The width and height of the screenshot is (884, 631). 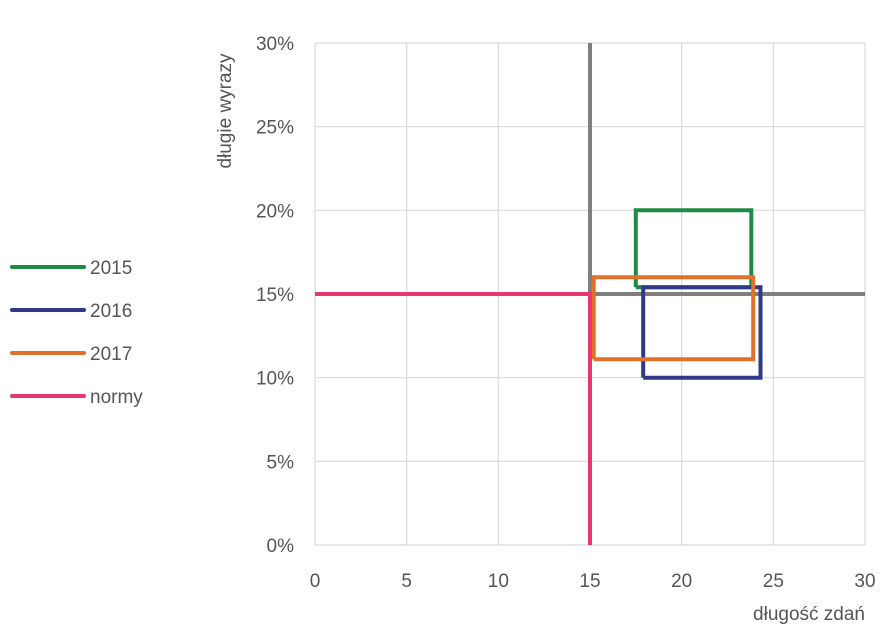 I want to click on y-tick-label: 15%, so click(x=275, y=295).